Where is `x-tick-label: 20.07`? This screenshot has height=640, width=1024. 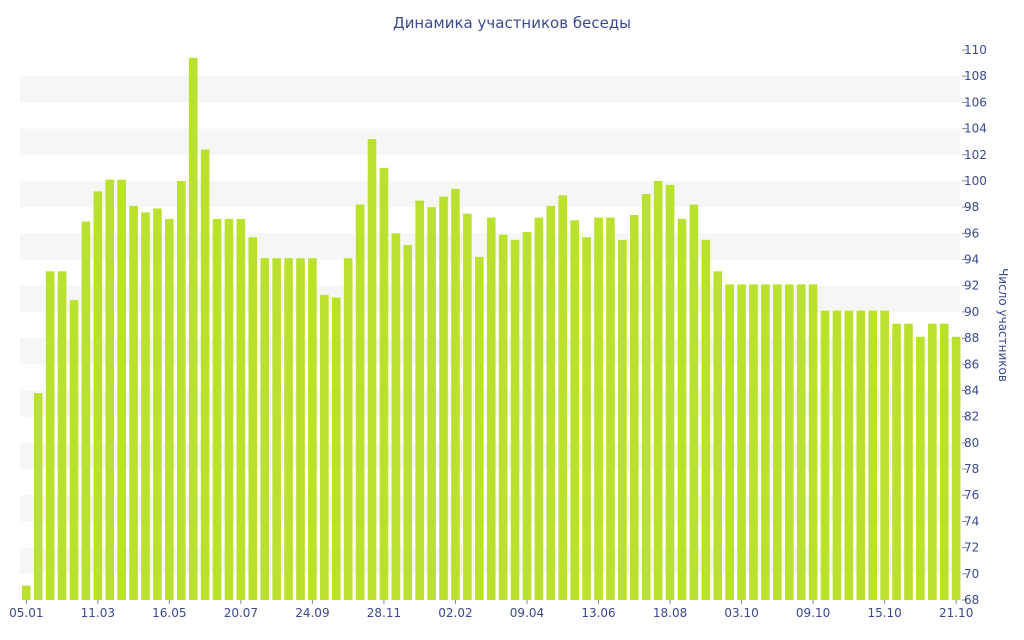
x-tick-label: 20.07 is located at coordinates (241, 613).